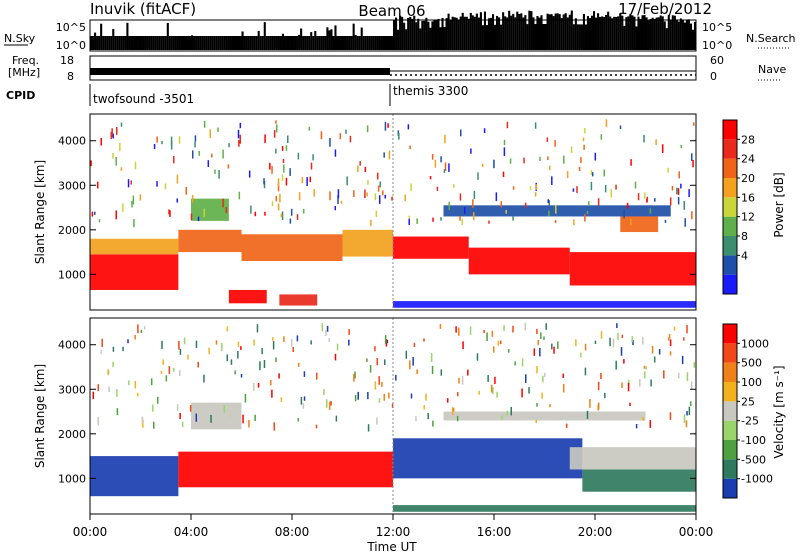 The height and width of the screenshot is (554, 800). What do you see at coordinates (748, 159) in the screenshot?
I see `colorbar-tick-label: 24` at bounding box center [748, 159].